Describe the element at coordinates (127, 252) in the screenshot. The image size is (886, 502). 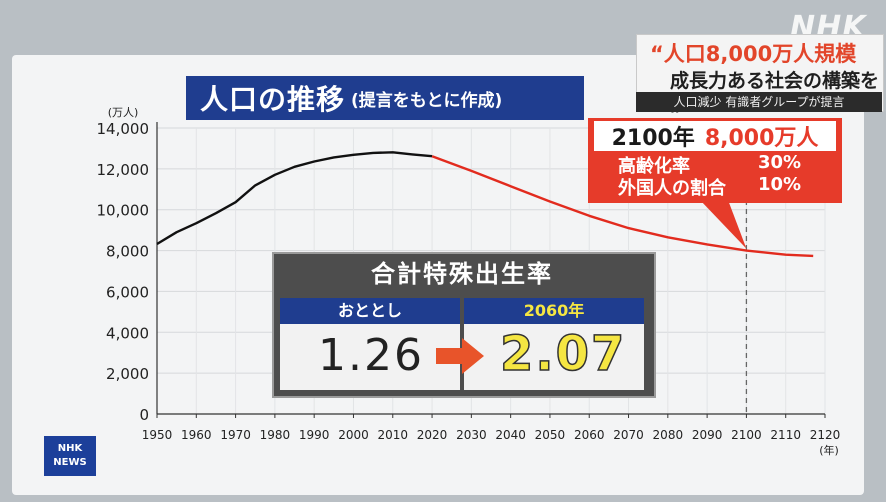
I see `y-tick-label: 8,000` at that location.